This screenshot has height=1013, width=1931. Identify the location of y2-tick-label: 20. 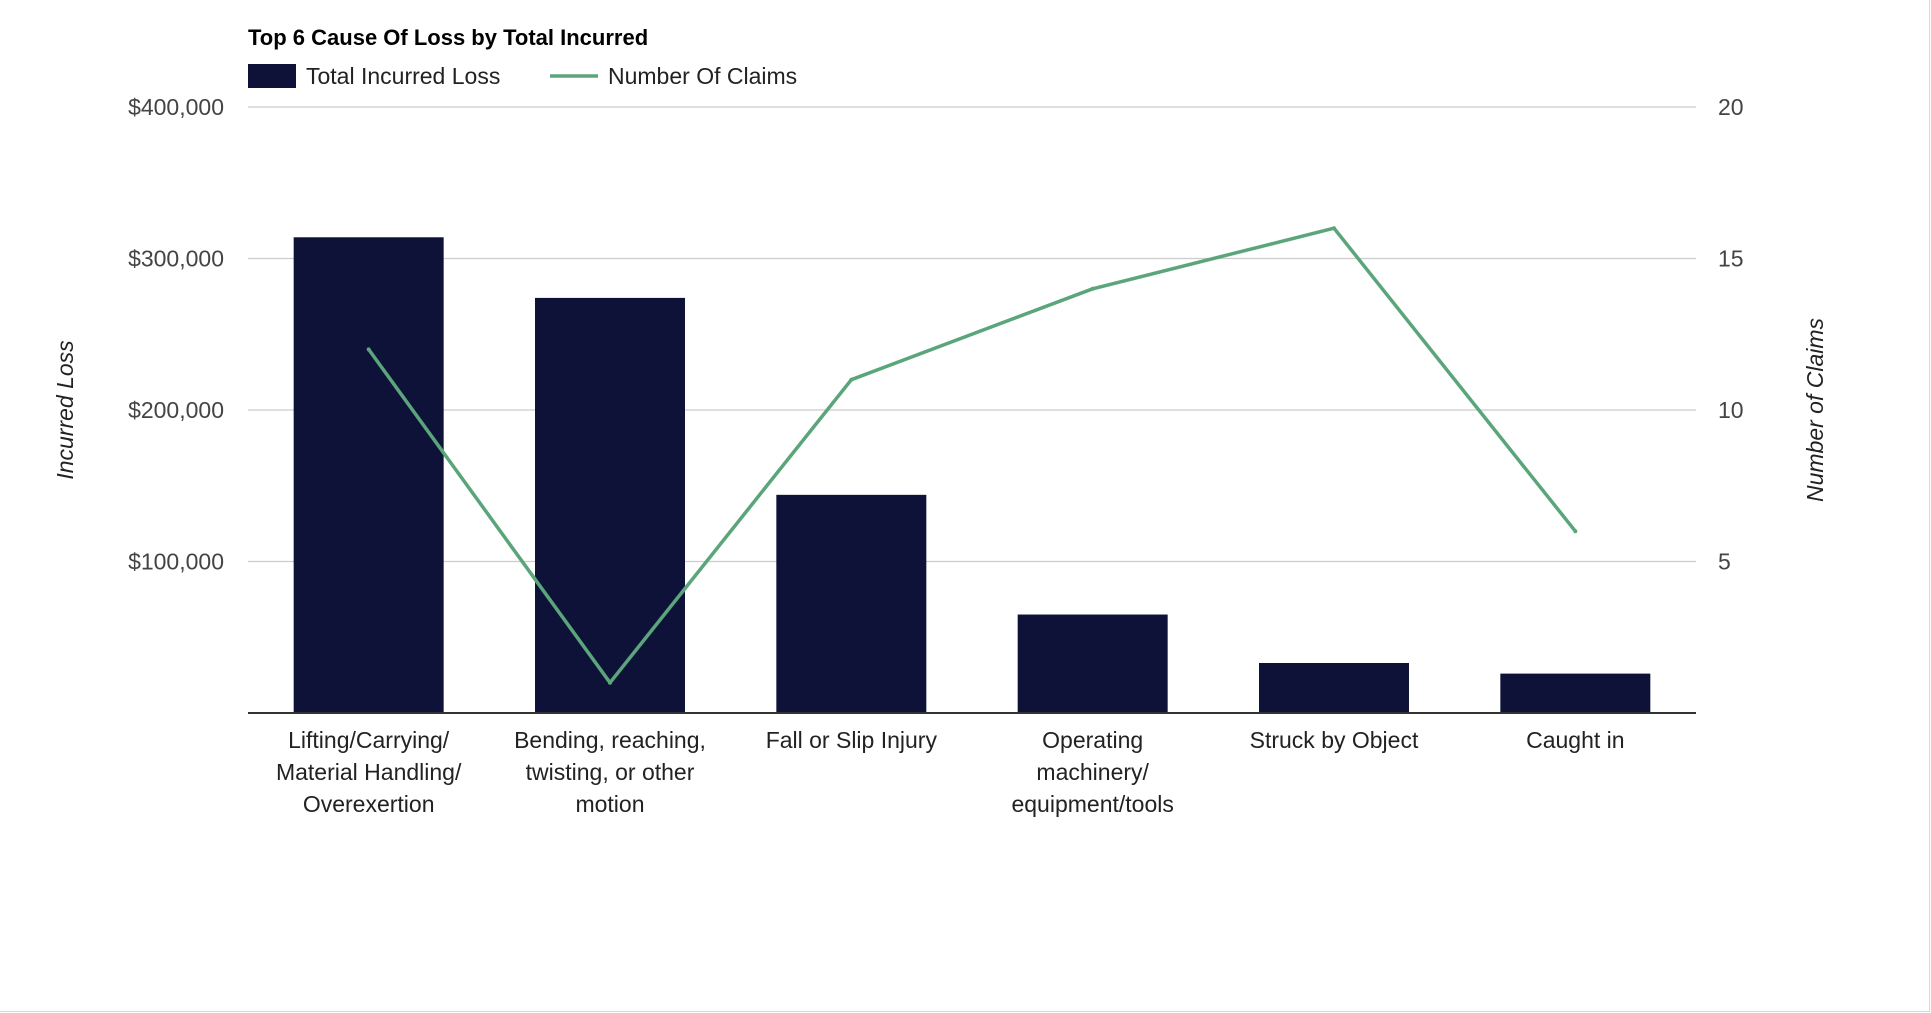
(1731, 107).